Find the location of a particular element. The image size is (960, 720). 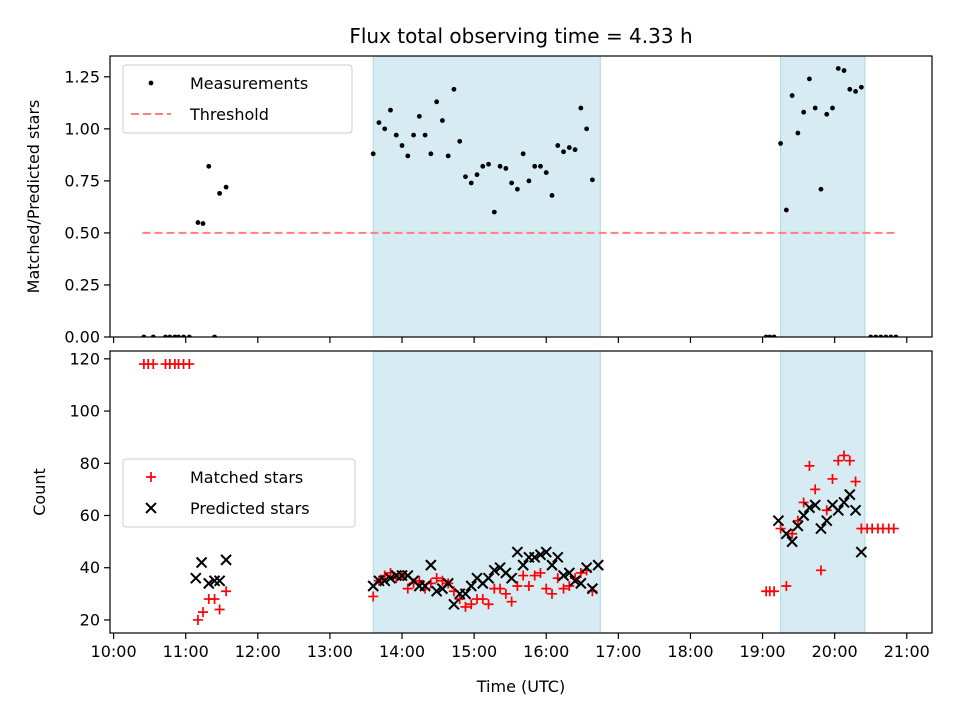

x-tick-label: 12:00 is located at coordinates (258, 651).